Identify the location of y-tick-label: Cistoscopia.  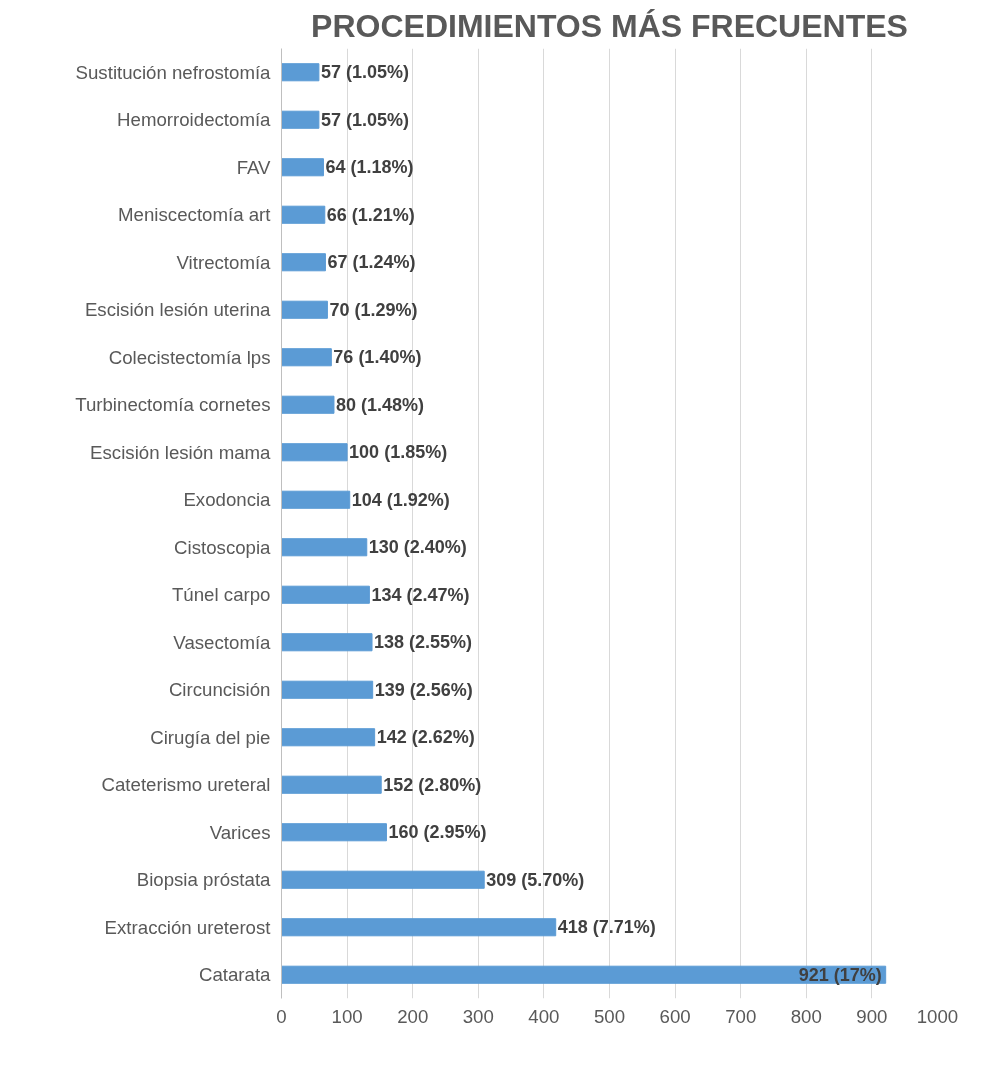
(223, 547).